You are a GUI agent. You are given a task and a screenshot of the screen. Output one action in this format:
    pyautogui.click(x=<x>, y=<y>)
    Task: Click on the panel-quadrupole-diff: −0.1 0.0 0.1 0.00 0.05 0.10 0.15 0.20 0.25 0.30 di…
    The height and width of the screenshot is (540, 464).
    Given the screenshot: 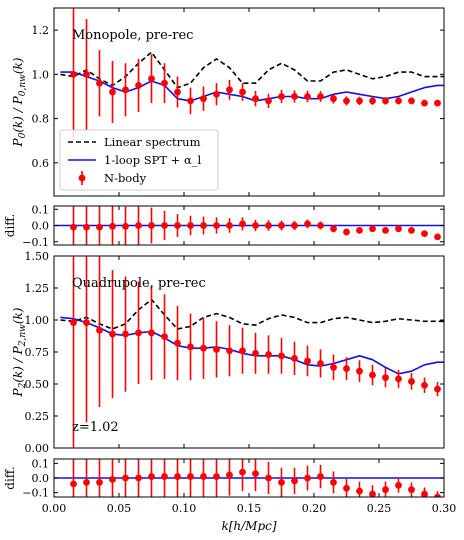 What is the action you would take?
    pyautogui.click(x=230, y=495)
    